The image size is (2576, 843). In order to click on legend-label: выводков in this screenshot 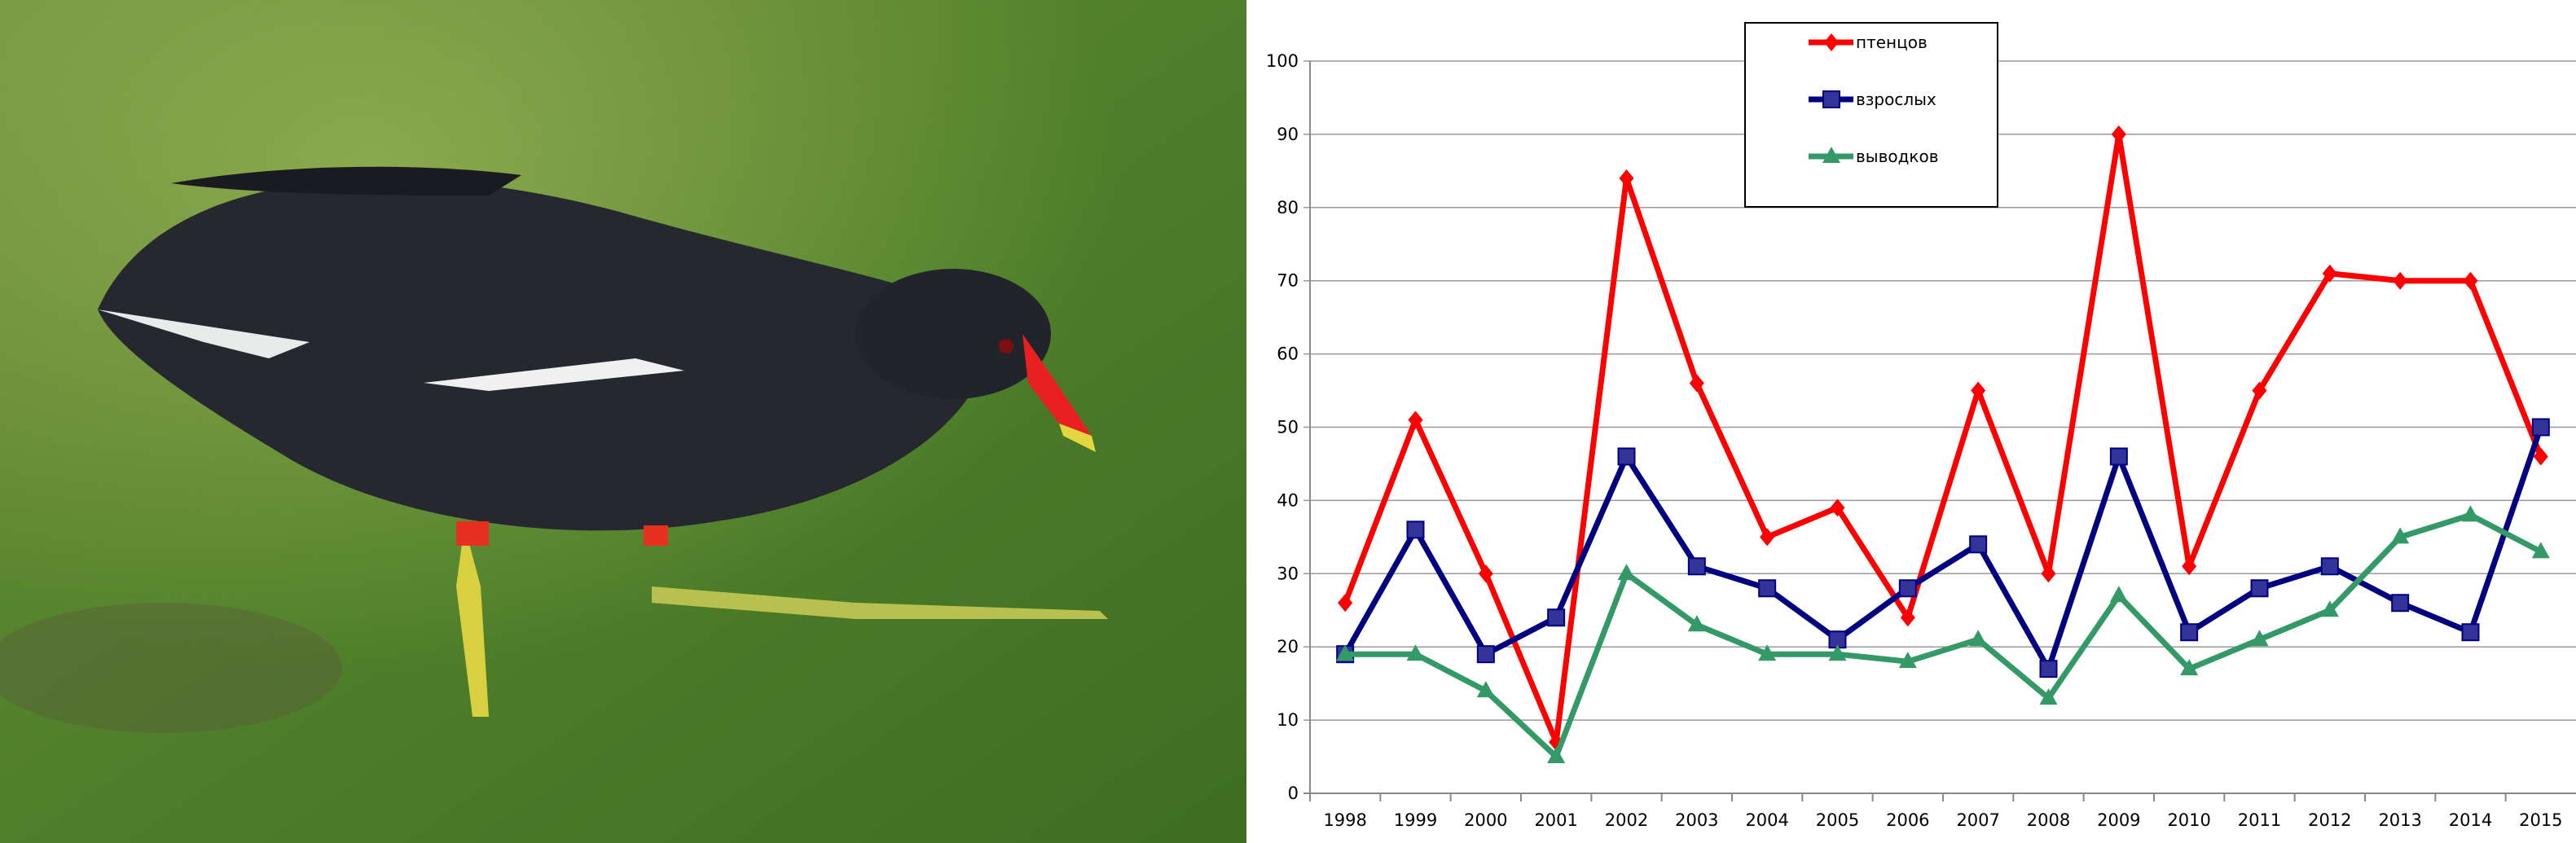, I will do `click(1897, 156)`.